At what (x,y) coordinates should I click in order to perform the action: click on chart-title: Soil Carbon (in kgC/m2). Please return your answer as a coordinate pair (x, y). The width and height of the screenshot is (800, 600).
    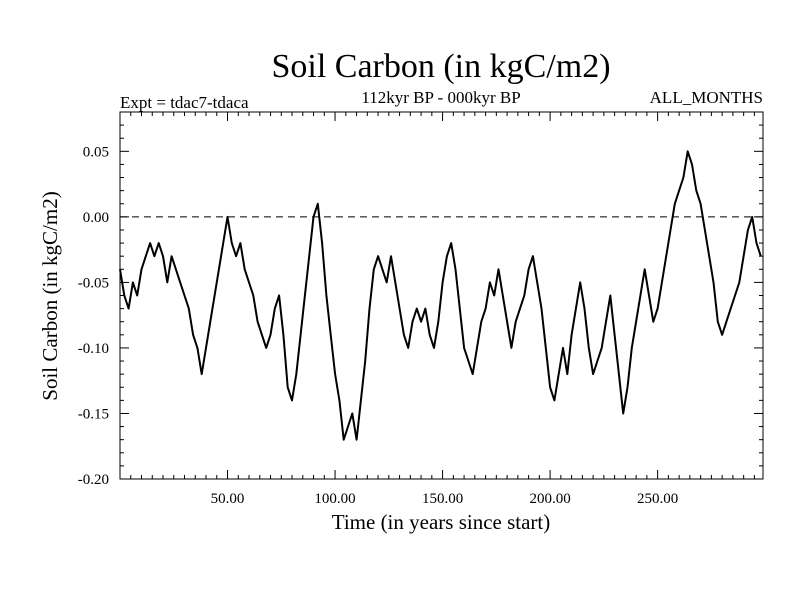
    Looking at the image, I should click on (440, 66).